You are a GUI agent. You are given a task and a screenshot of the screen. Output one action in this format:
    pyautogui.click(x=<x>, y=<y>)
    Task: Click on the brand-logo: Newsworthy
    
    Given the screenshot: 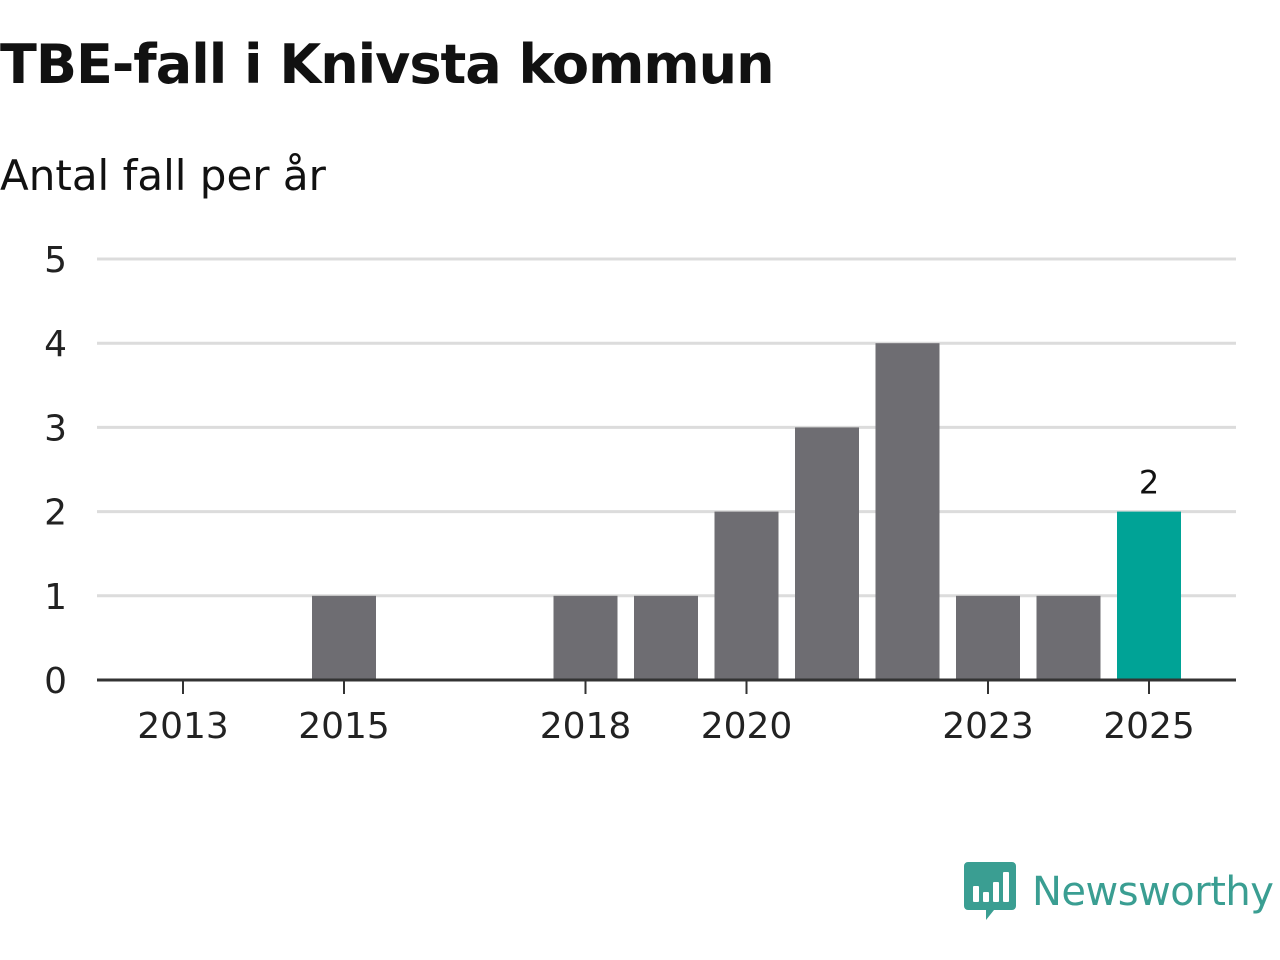 What is the action you would take?
    pyautogui.click(x=1119, y=892)
    